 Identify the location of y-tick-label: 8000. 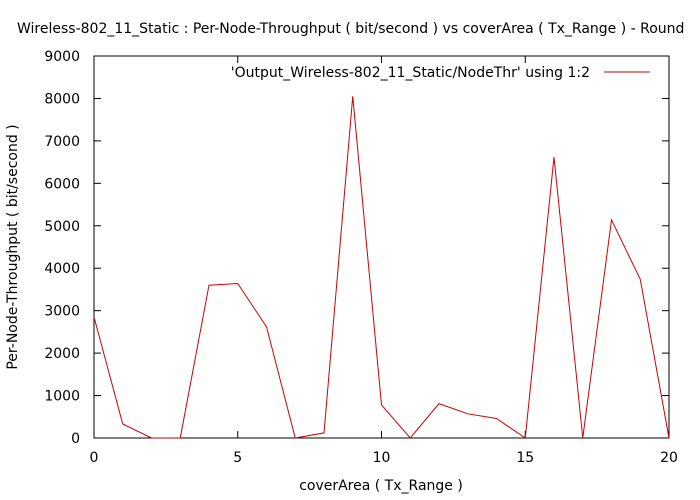
(62, 99).